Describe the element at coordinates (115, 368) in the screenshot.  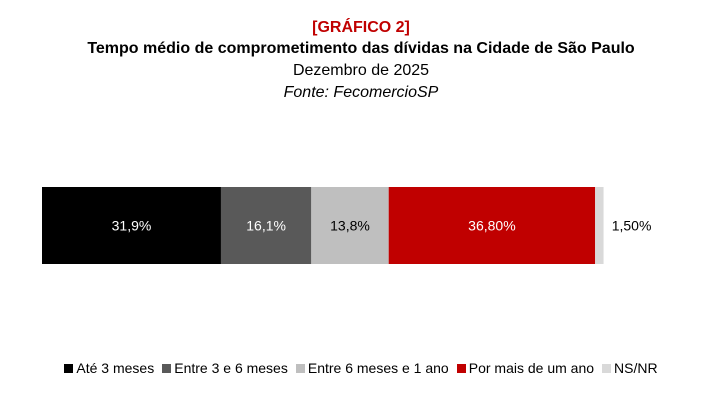
I see `legend-label: Até 3 meses` at that location.